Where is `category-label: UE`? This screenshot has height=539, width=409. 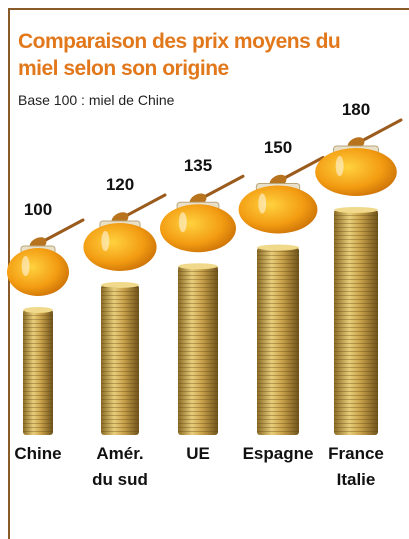 category-label: UE is located at coordinates (198, 453).